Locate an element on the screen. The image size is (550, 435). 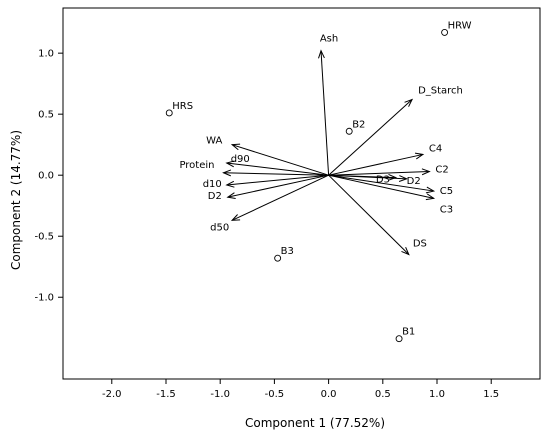
x-tick-label: 1.5 is located at coordinates (491, 394).